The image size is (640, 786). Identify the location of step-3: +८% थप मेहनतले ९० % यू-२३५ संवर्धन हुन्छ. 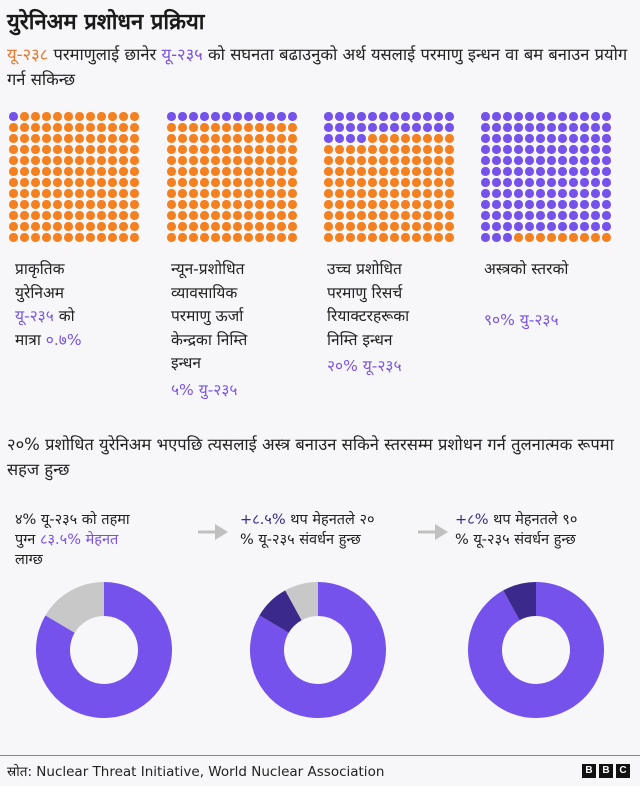
(547, 530).